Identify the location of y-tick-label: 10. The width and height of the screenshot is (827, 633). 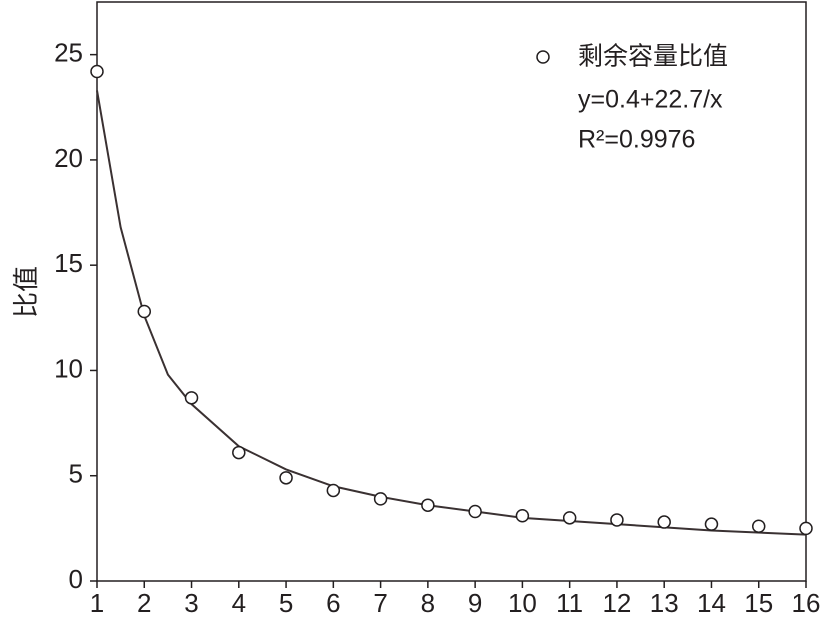
(68, 368).